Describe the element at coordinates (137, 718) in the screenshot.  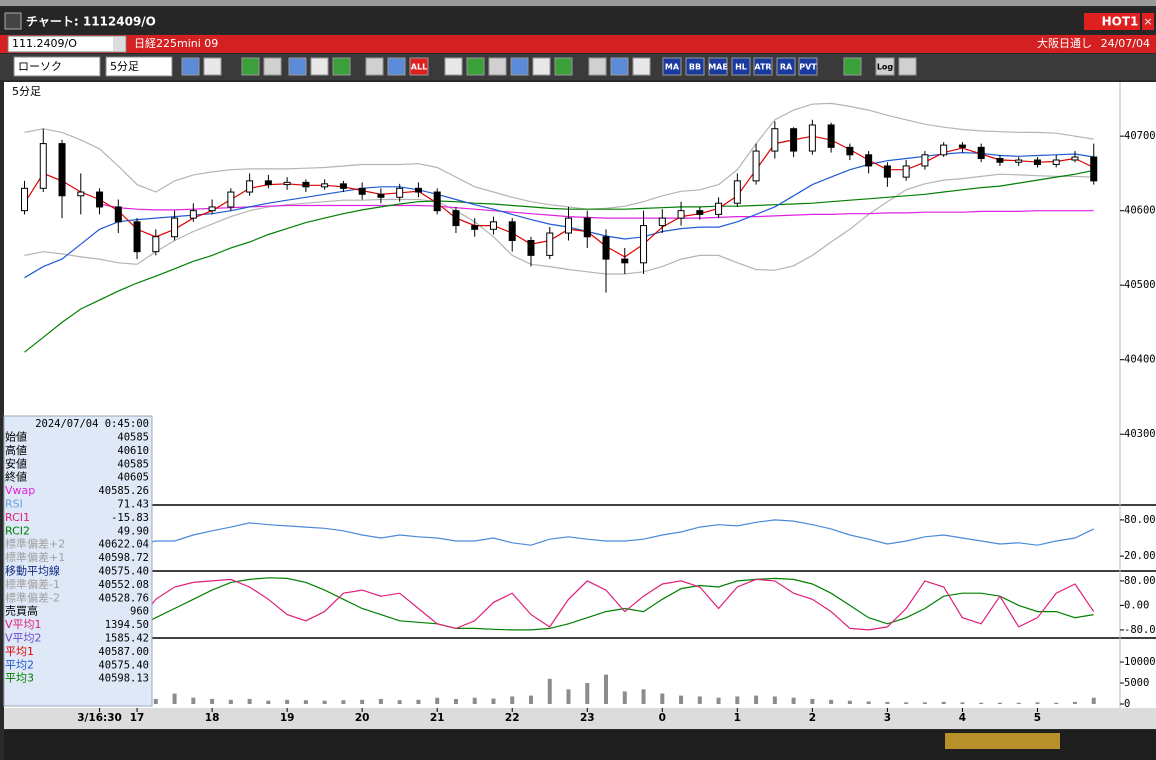
I see `x-tick-label: 17` at that location.